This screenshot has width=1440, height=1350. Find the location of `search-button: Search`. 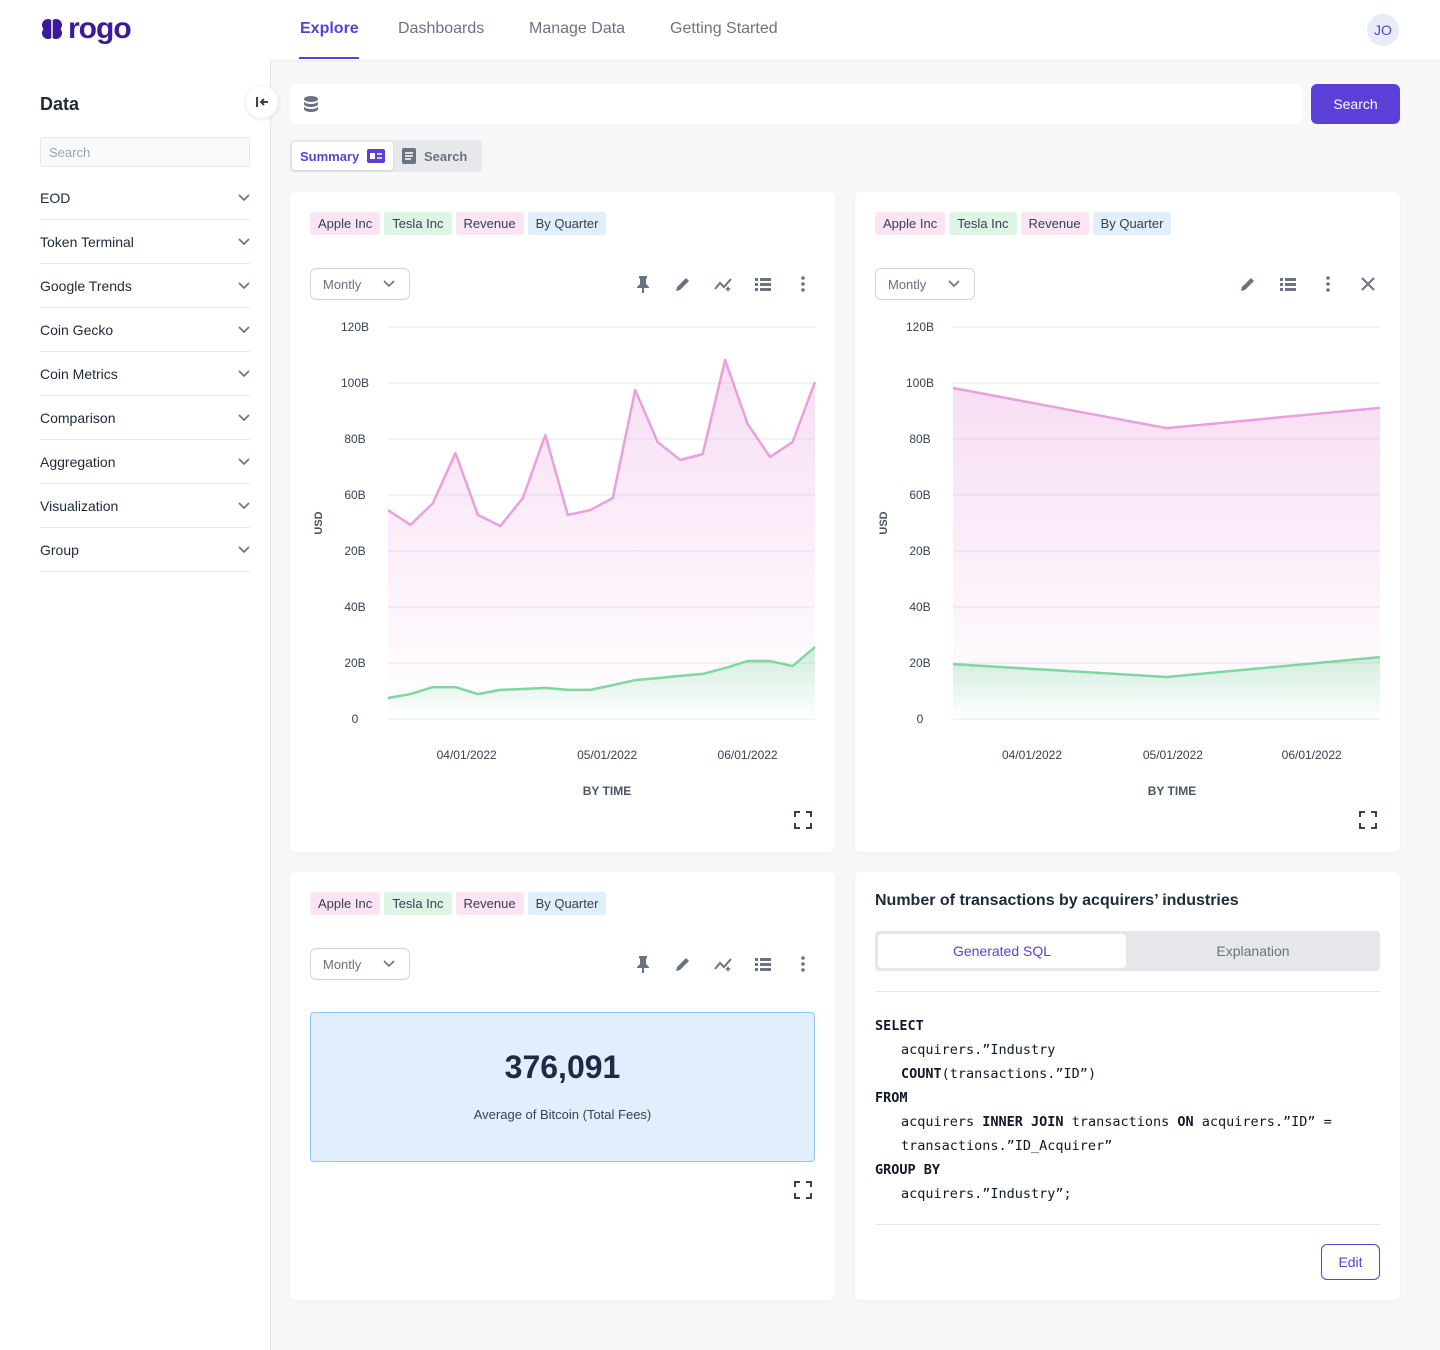

search-button: Search is located at coordinates (1355, 104).